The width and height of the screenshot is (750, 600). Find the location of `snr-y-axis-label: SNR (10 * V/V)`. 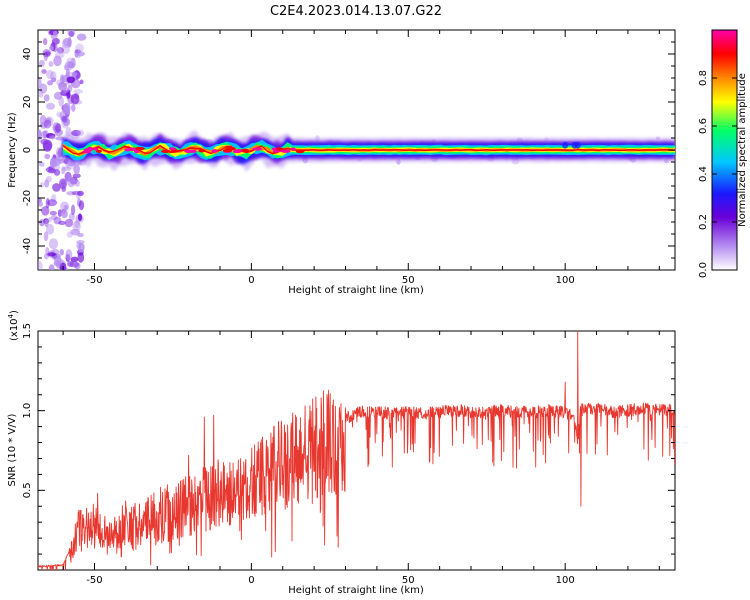

snr-y-axis-label: SNR (10 * V/V) is located at coordinates (12, 449).